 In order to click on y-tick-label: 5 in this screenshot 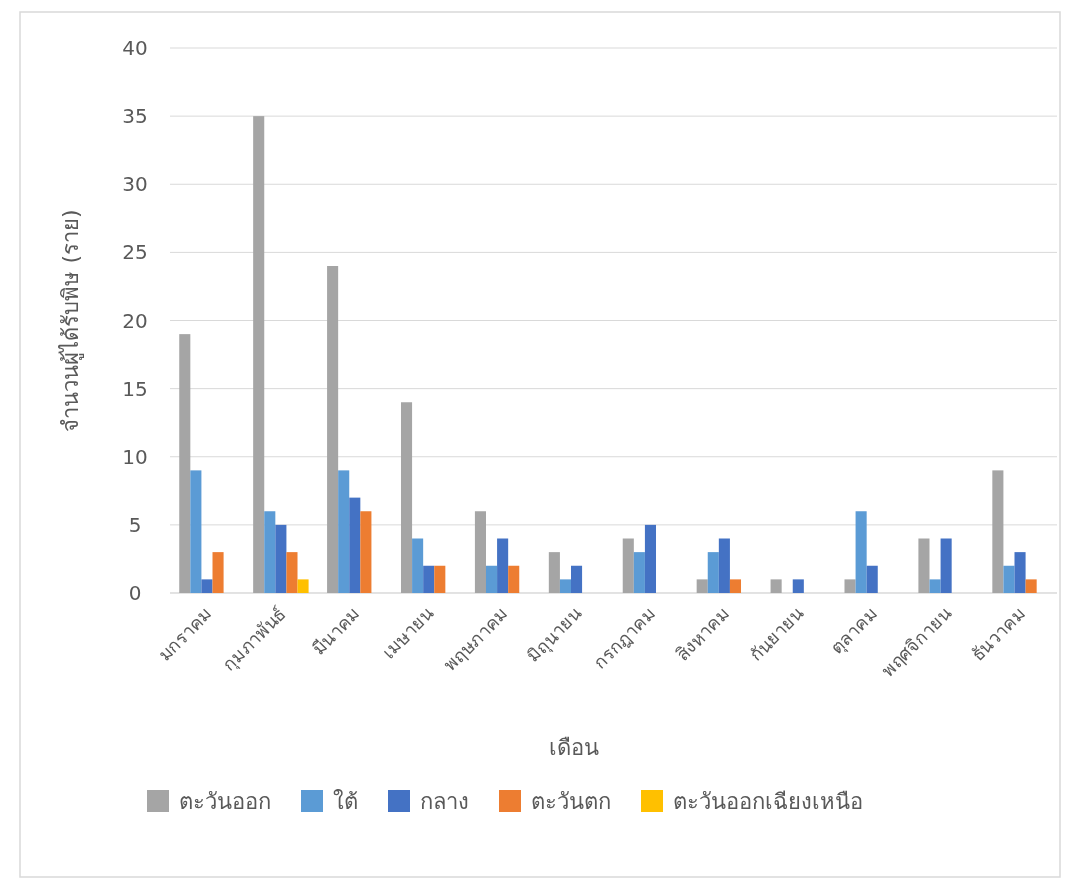, I will do `click(135, 524)`.